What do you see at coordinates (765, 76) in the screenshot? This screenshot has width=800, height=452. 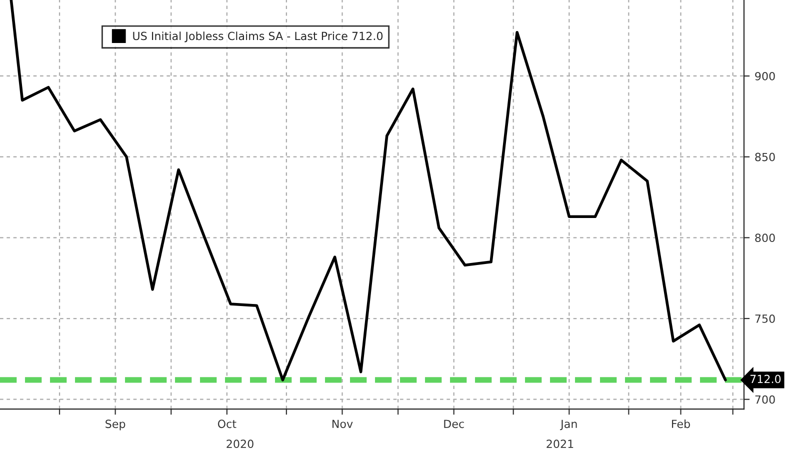 I see `y-tick-label: 900` at bounding box center [765, 76].